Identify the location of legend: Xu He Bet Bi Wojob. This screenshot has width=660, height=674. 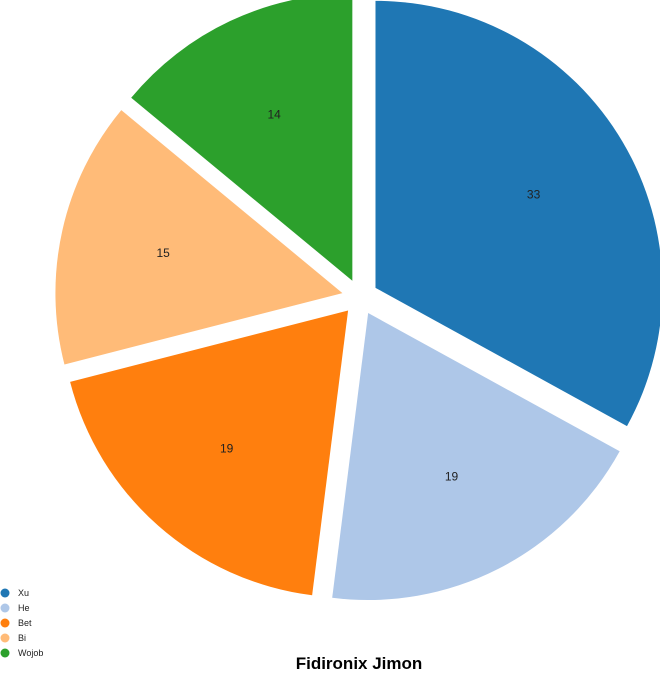
(21, 623).